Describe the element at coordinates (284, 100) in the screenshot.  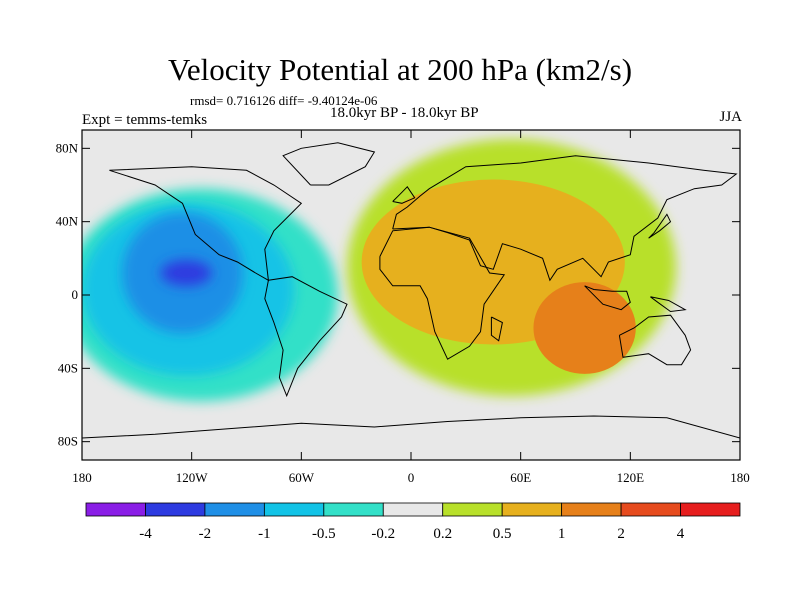
I see `stats-text: rmsd= 0.716126 diff= -9.40124e-06` at that location.